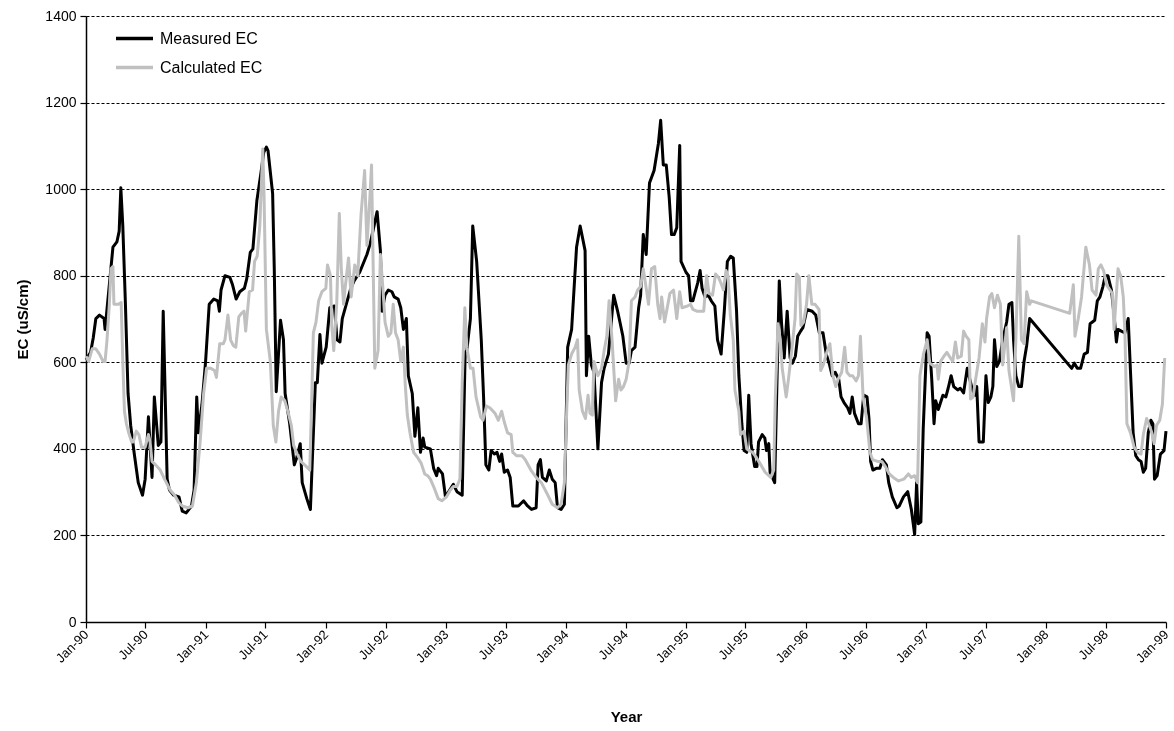 Image resolution: width=1174 pixels, height=731 pixels. What do you see at coordinates (72, 621) in the screenshot?
I see `y-tick-label: 0` at bounding box center [72, 621].